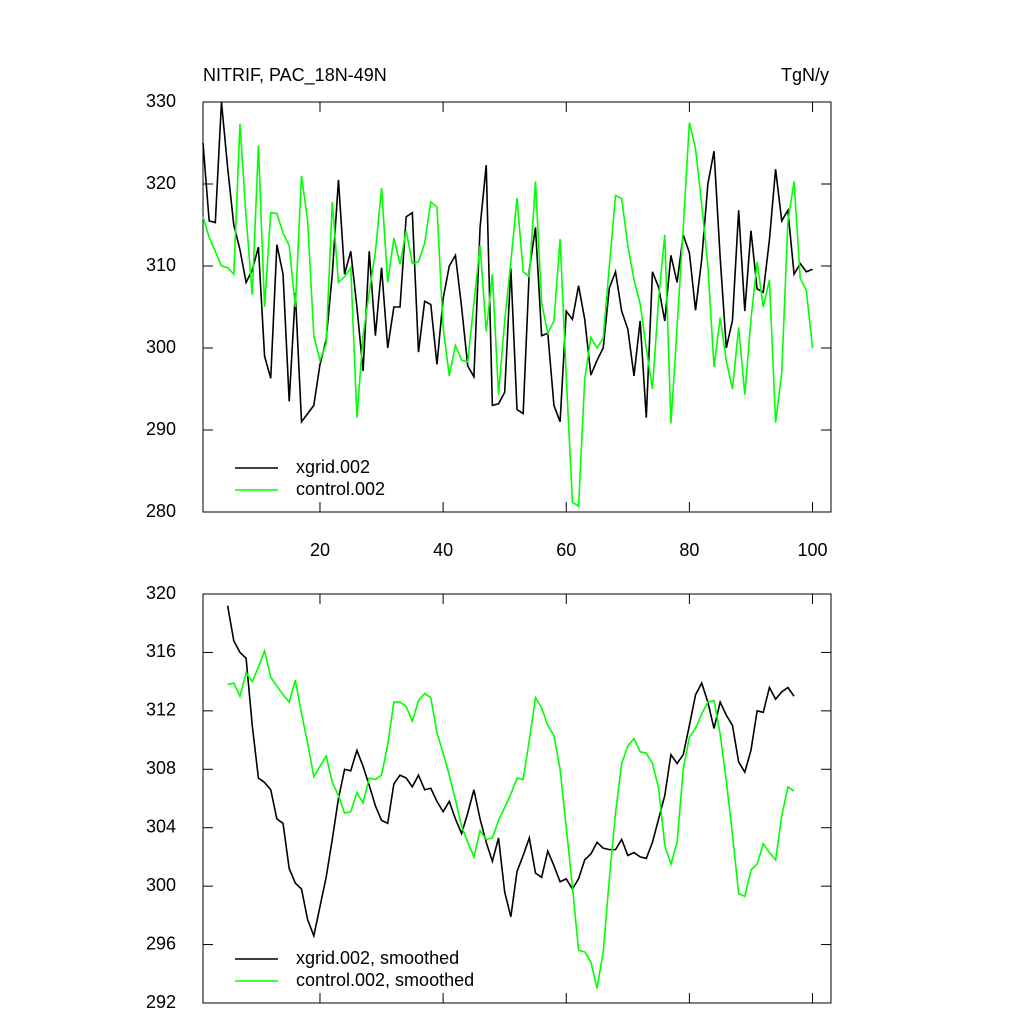 The image size is (1024, 1024). What do you see at coordinates (333, 467) in the screenshot?
I see `legend-label: xgrid.002` at bounding box center [333, 467].